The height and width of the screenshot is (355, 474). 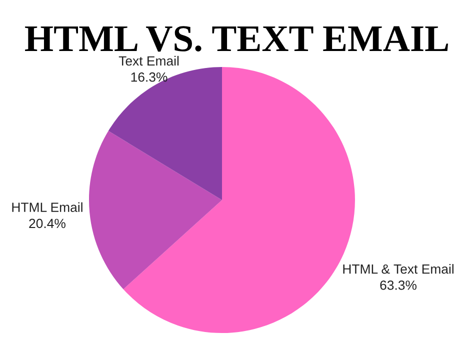 I want to click on data-label: 20.4%, so click(x=47, y=223).